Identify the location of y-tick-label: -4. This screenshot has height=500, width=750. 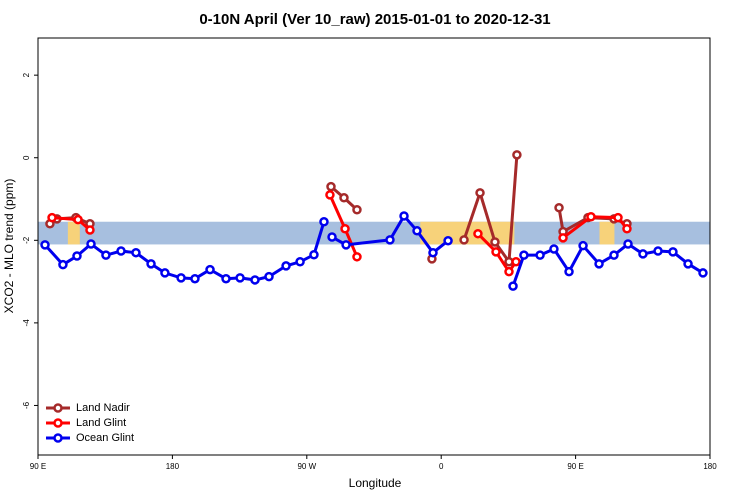
(26, 323).